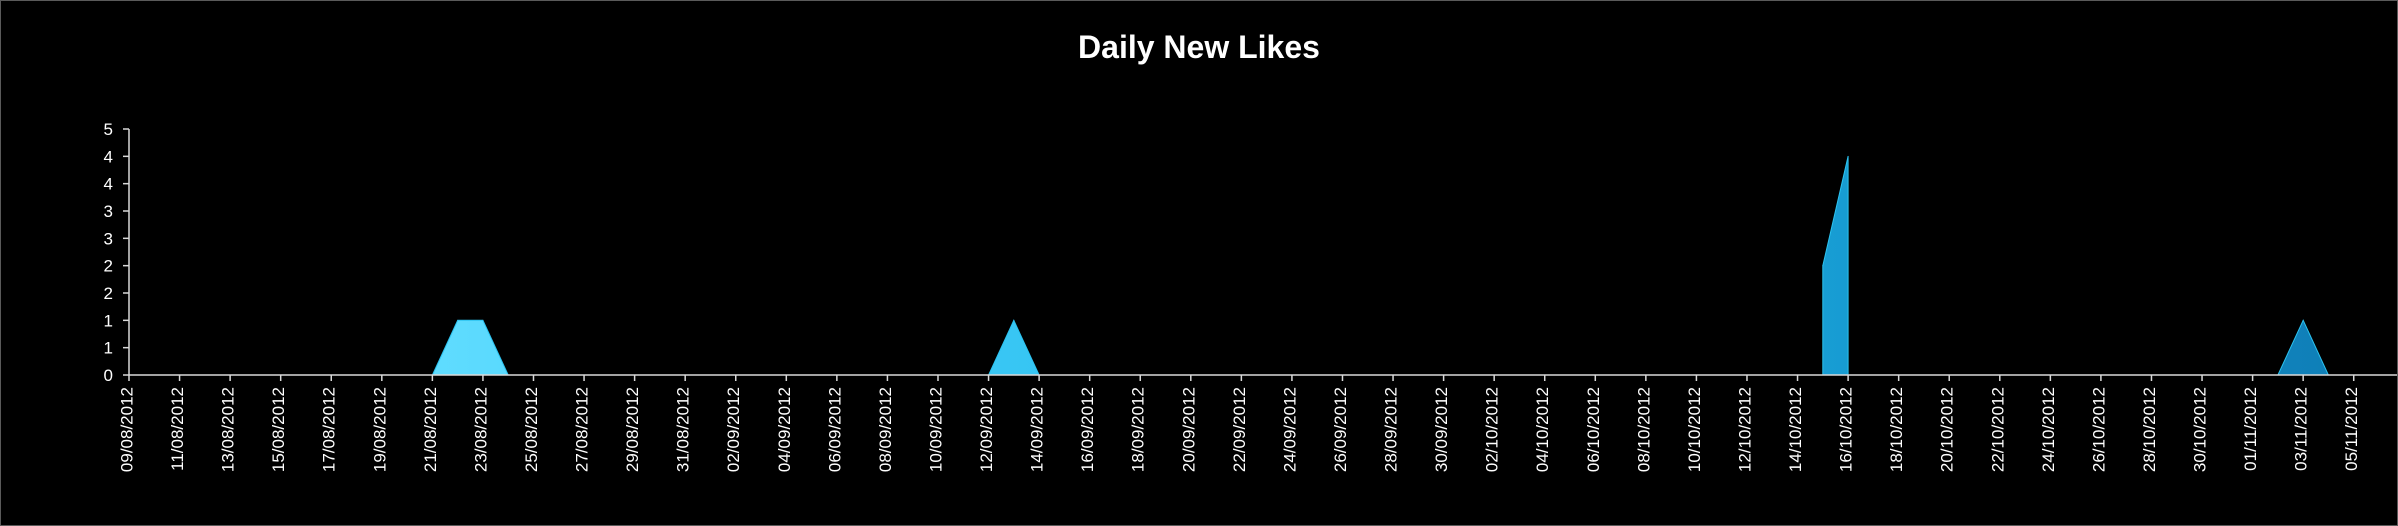 Image resolution: width=2398 pixels, height=526 pixels. I want to click on x-tick-label: 04/10/2012, so click(1542, 429).